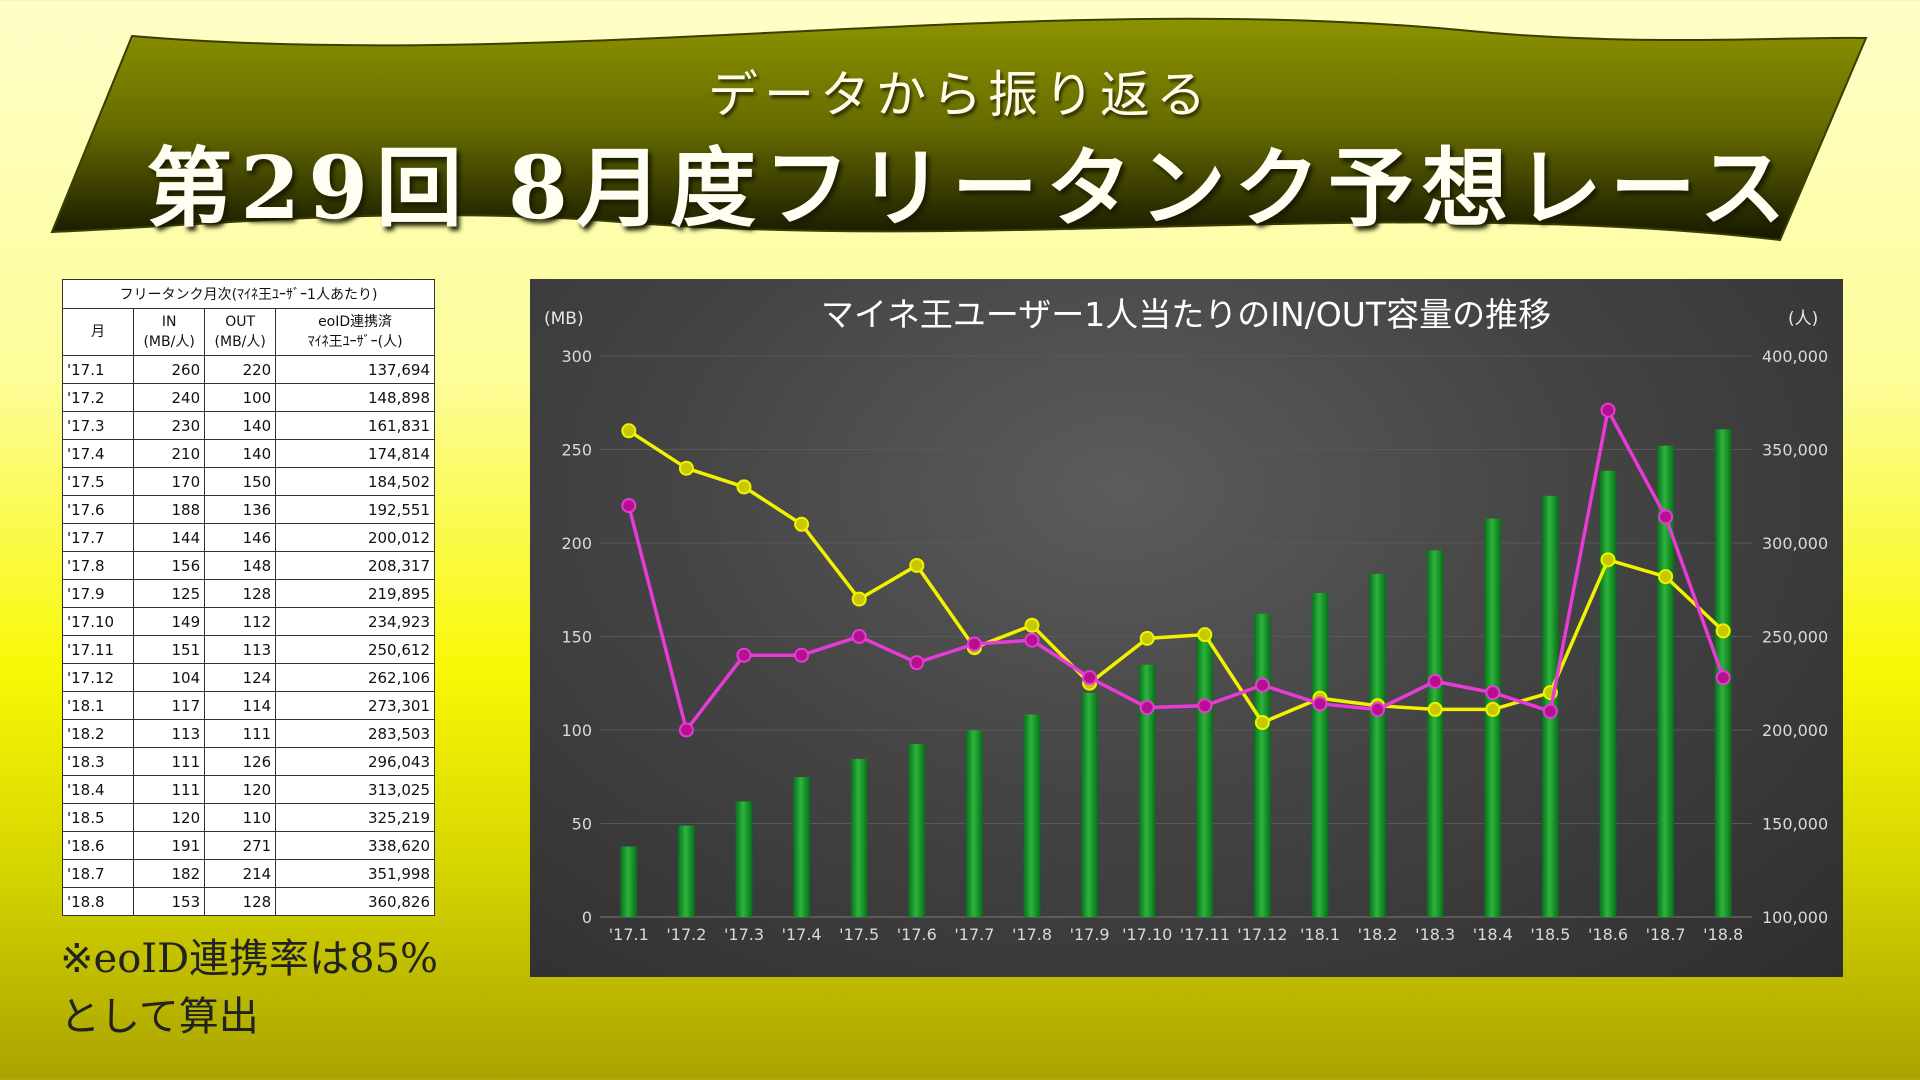  Describe the element at coordinates (355, 761) in the screenshot. I see `cell-users: 296,043` at that location.